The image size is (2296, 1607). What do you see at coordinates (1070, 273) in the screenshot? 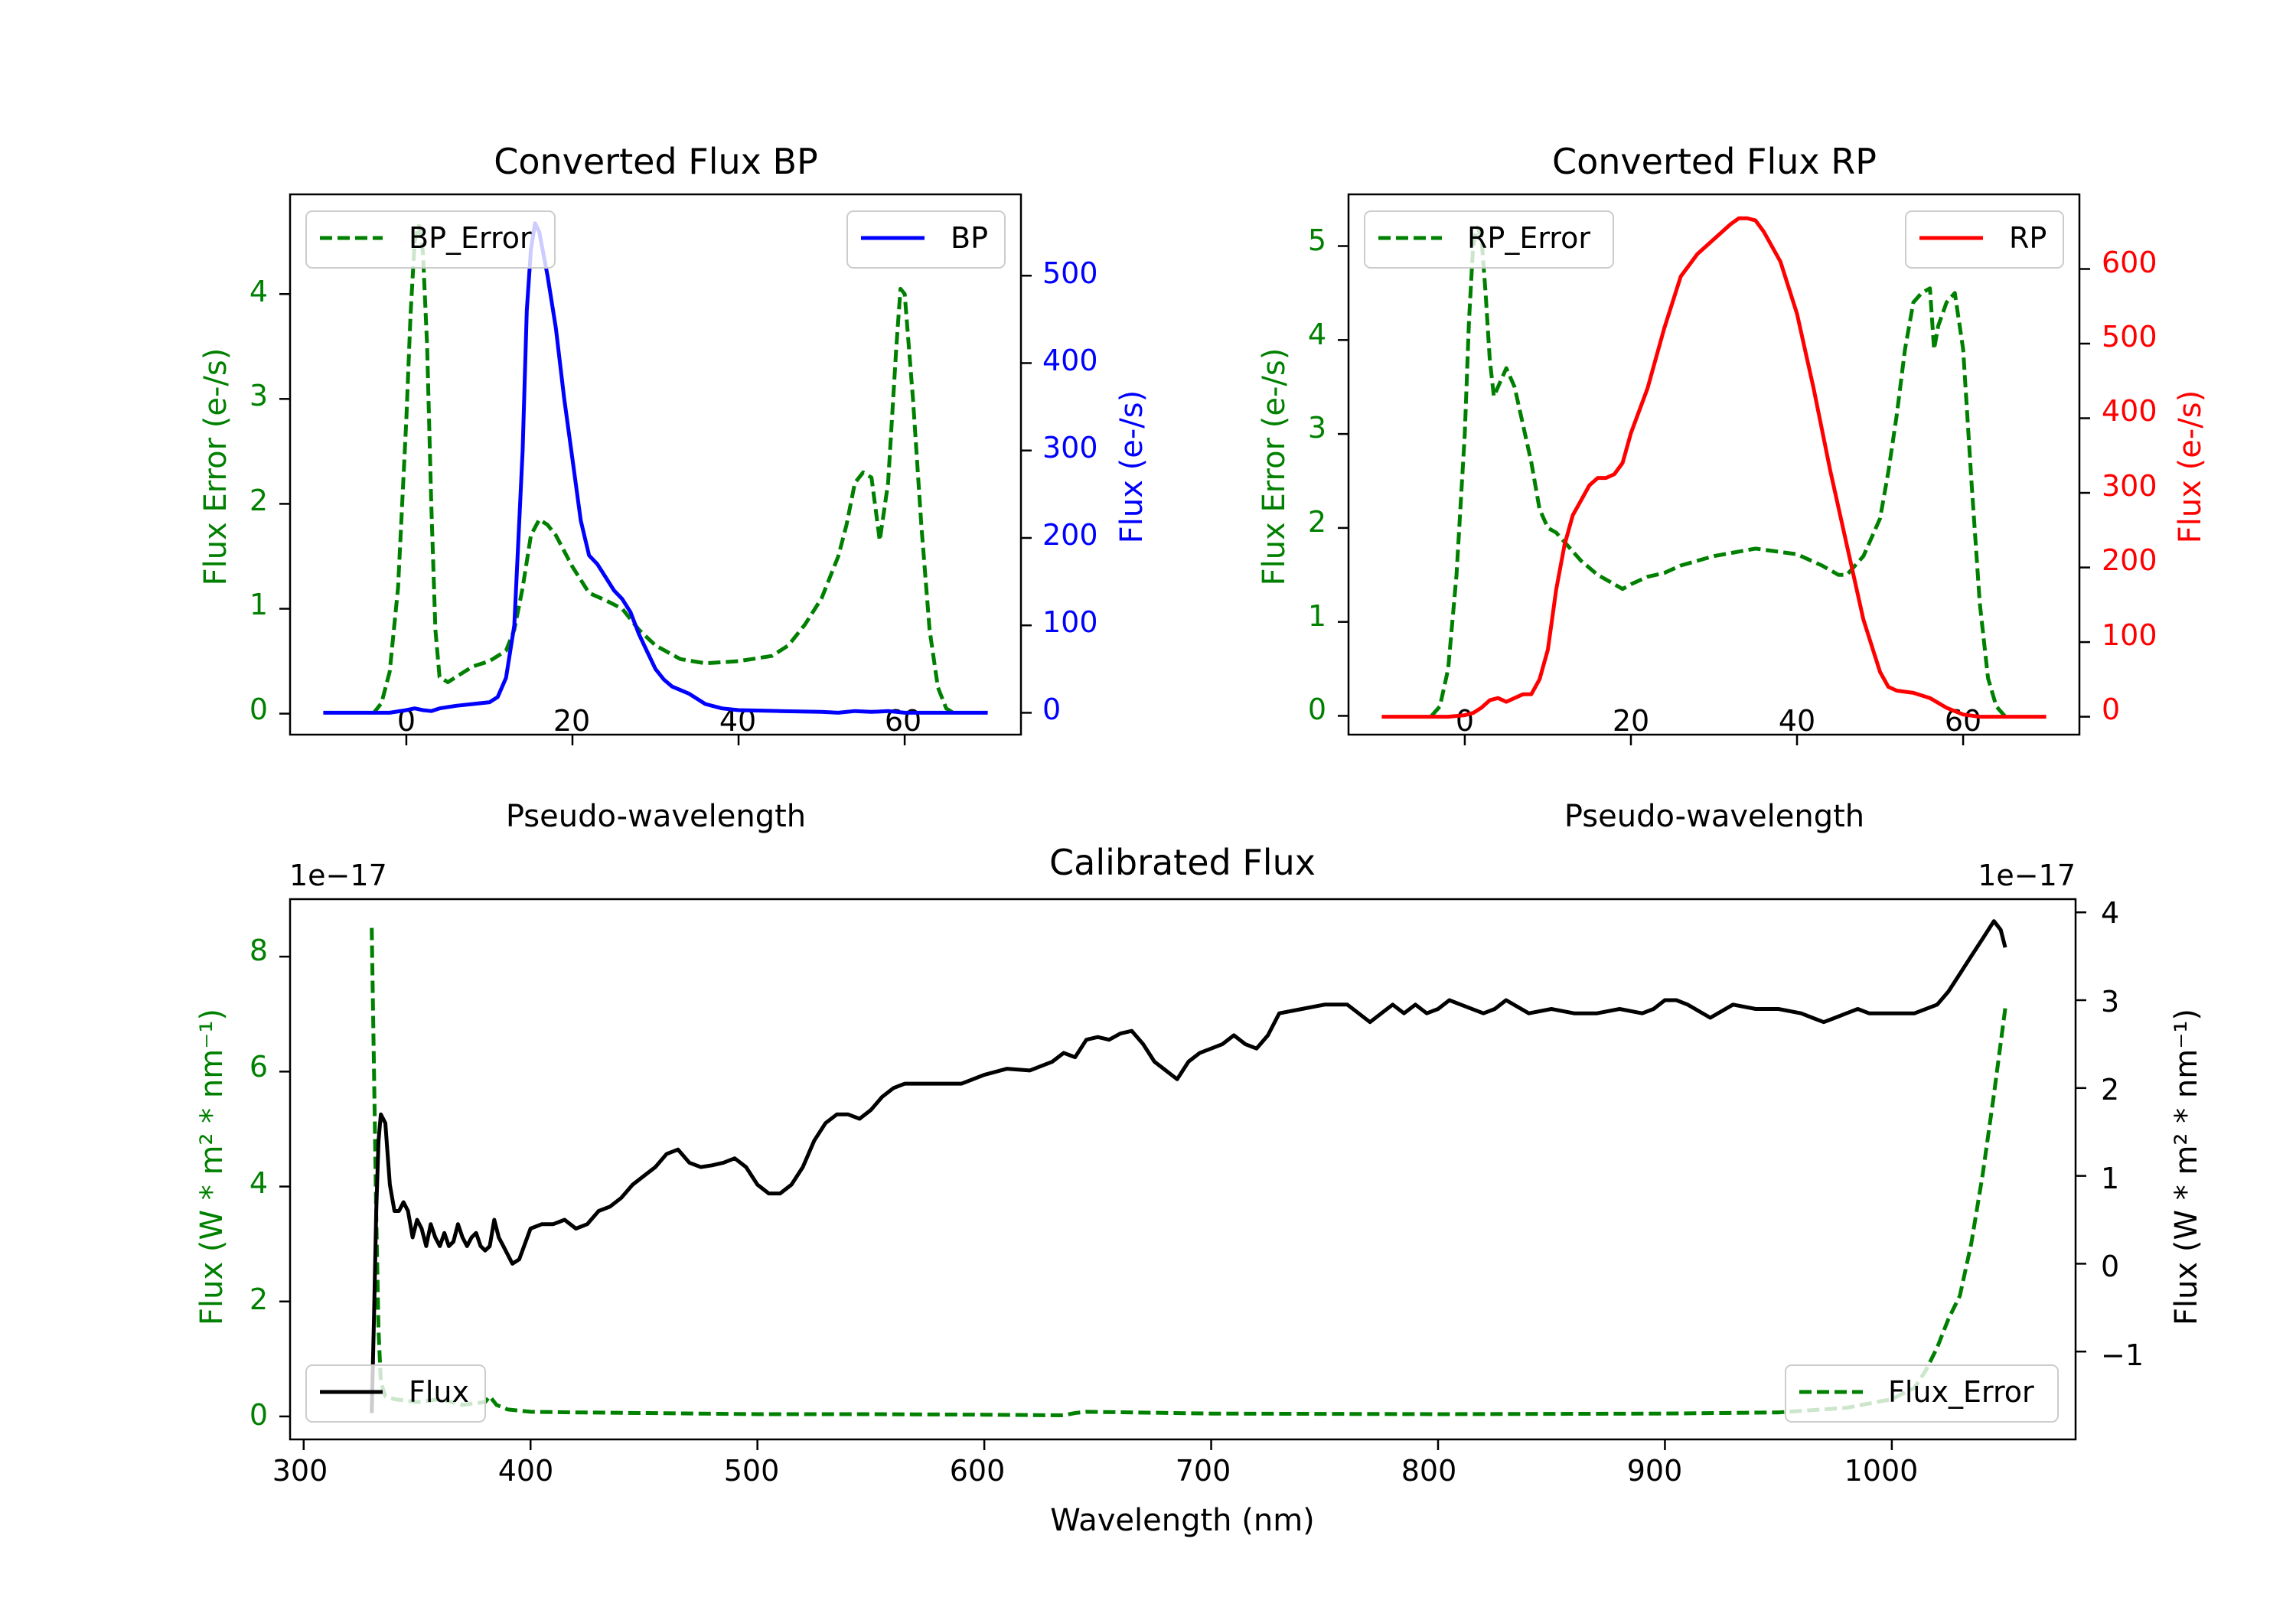
I see `bp-ytick-right: 500` at bounding box center [1070, 273].